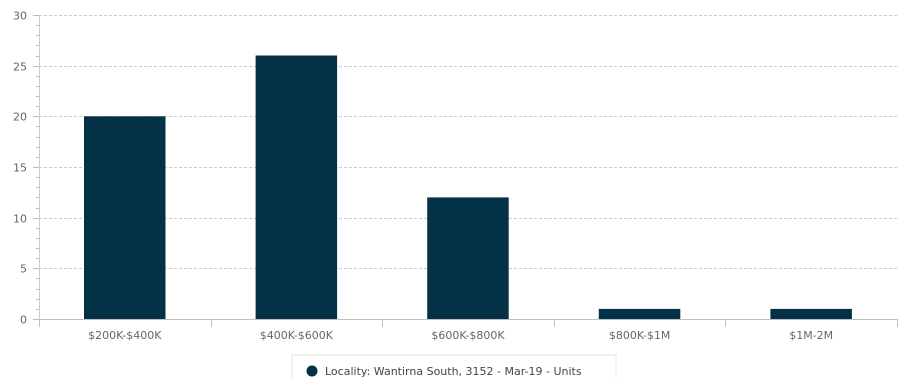  I want to click on y-tick-label: 20, so click(20, 117).